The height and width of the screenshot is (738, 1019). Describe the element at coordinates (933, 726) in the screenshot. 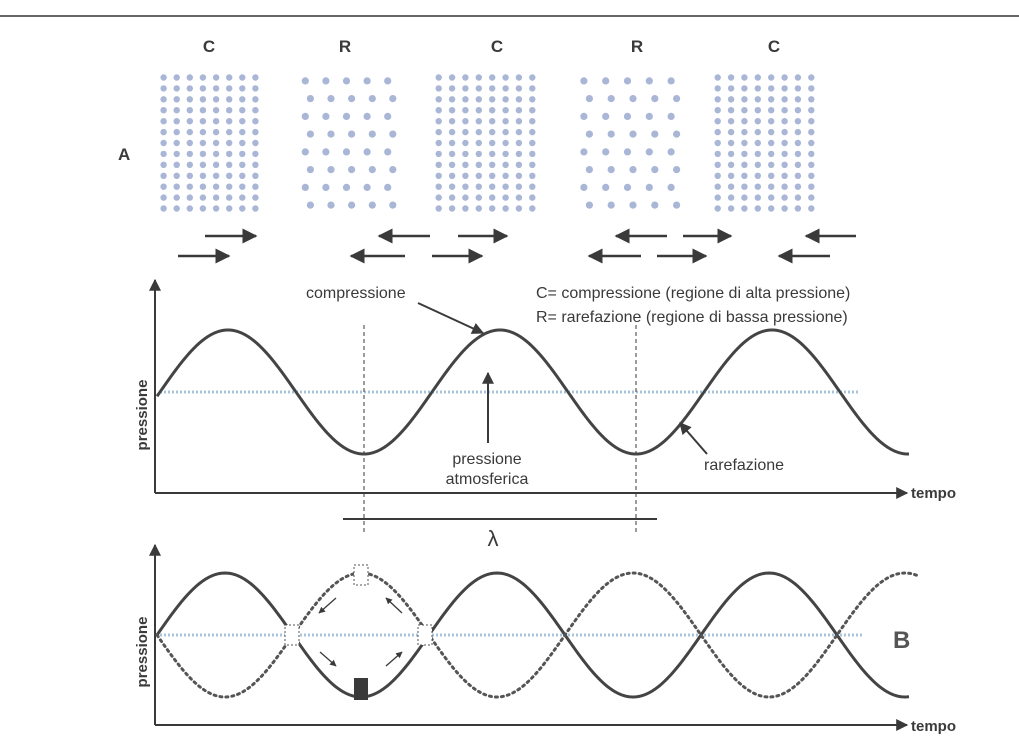

I see `bottom-x-axis-label: tempo` at that location.